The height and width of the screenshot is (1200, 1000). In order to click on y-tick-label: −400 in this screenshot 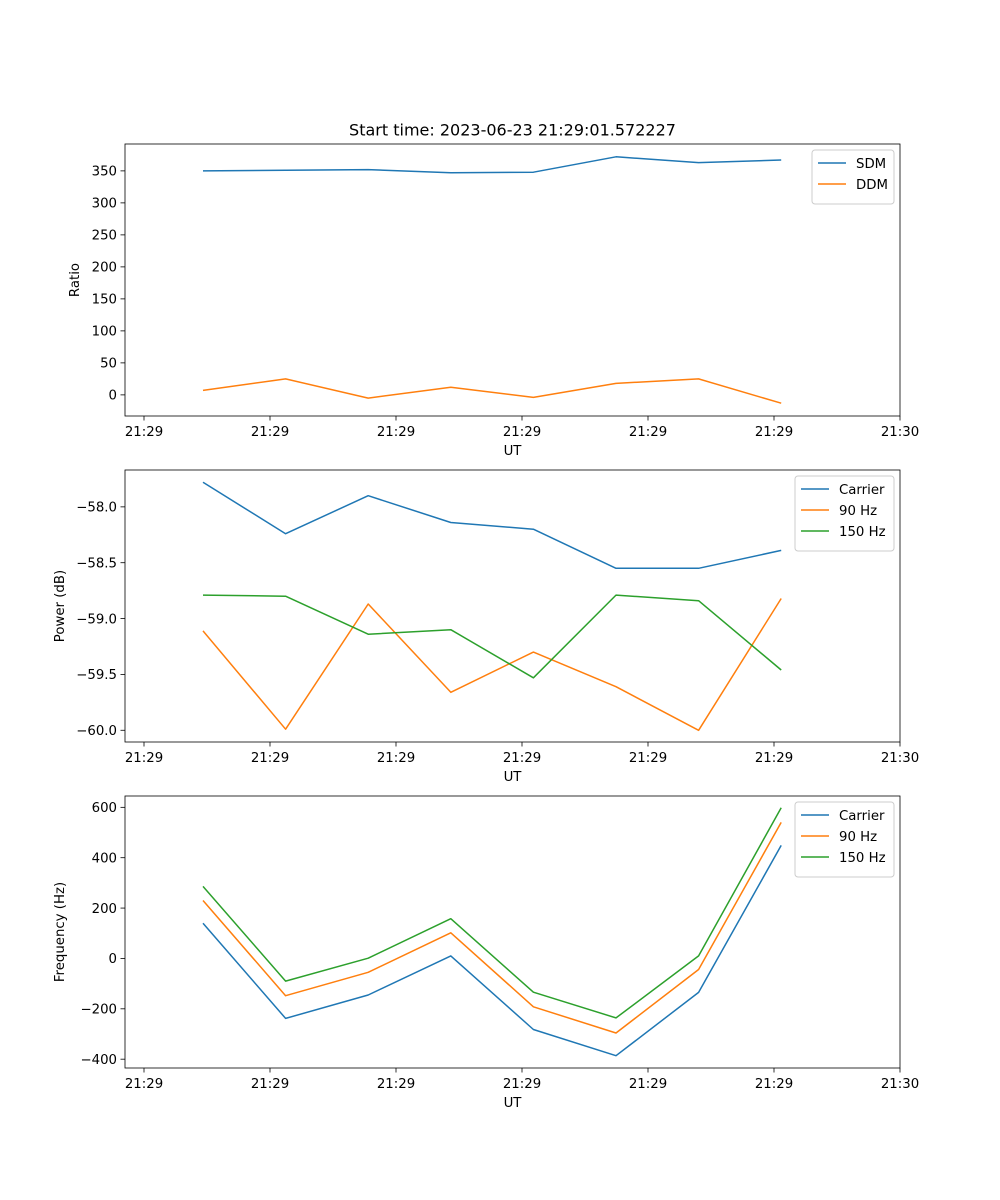, I will do `click(98, 1060)`.